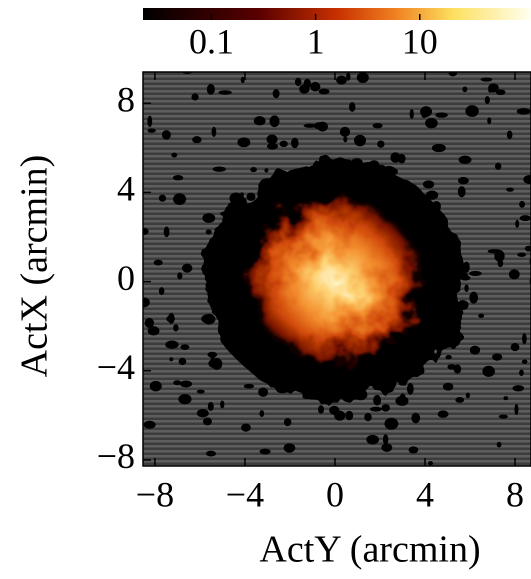  I want to click on x-tick-label: −8, so click(155, 494).